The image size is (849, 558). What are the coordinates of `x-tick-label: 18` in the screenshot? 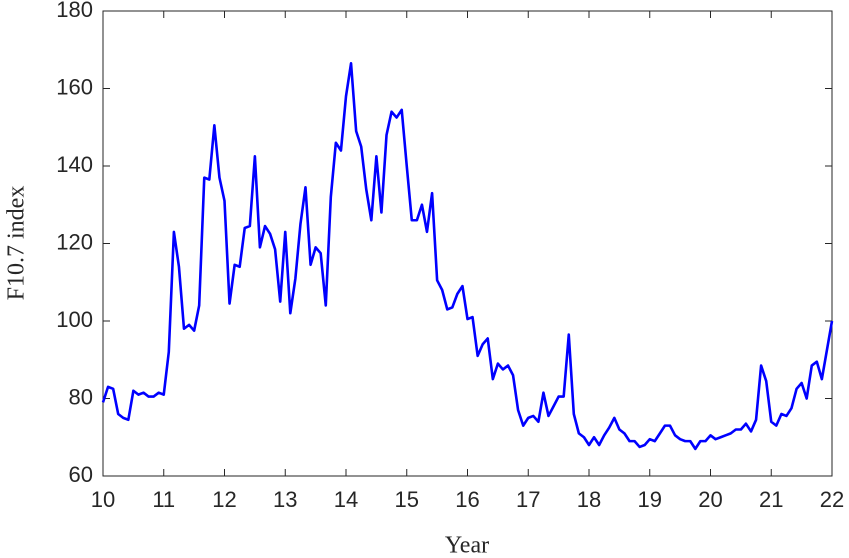 It's located at (589, 499).